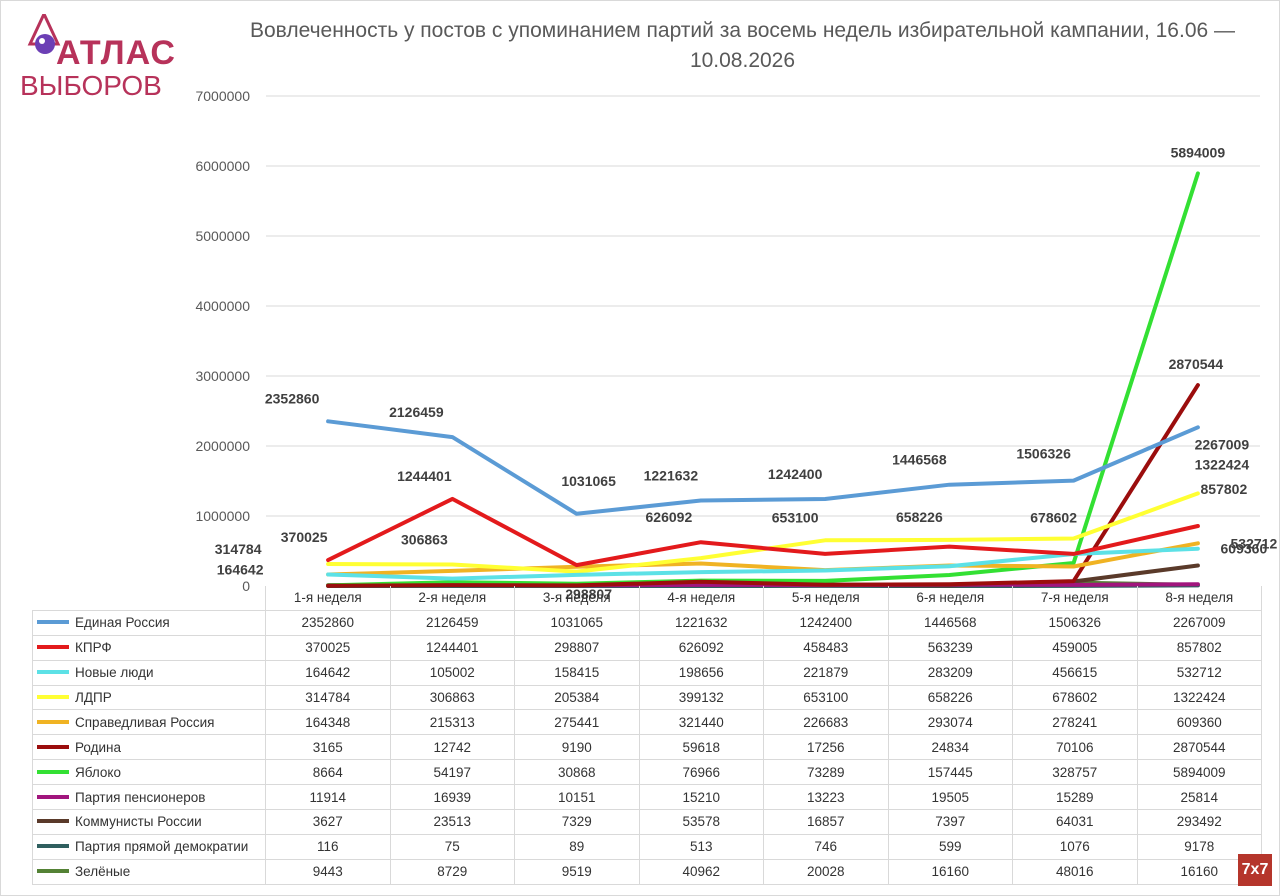 The height and width of the screenshot is (896, 1280). Describe the element at coordinates (577, 871) in the screenshot. I see `table-cell: 9519` at that location.